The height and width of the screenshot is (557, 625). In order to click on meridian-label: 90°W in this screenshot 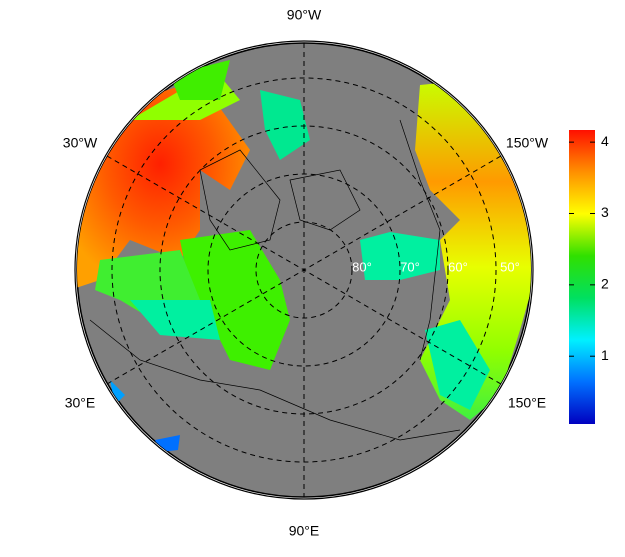, I will do `click(304, 15)`.